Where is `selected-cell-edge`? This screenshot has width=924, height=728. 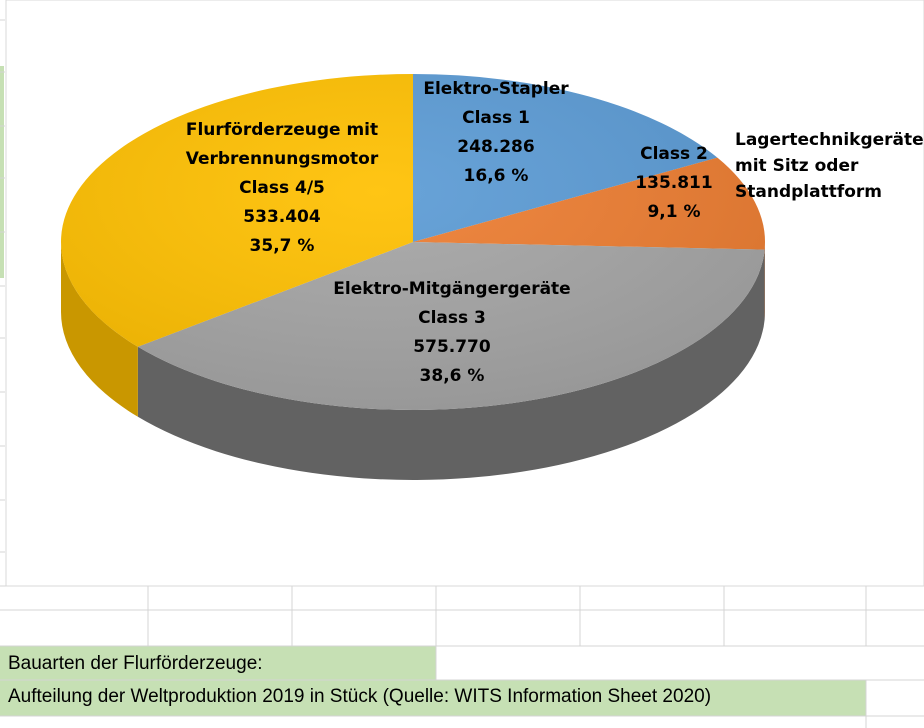
selected-cell-edge is located at coordinates (2, 172).